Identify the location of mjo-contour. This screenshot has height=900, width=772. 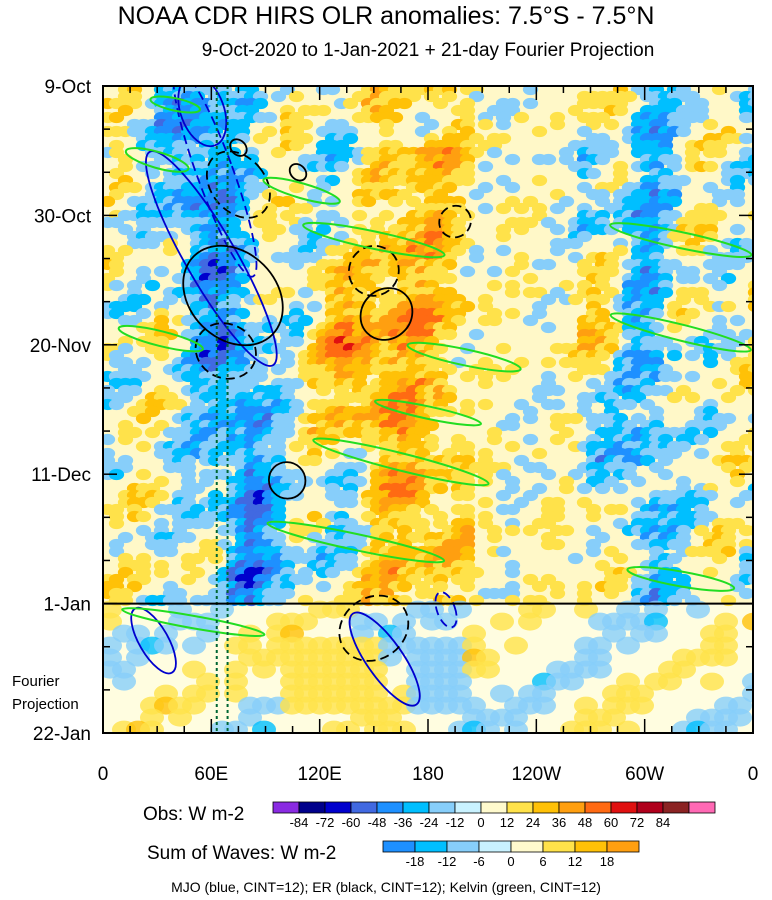
(446, 610).